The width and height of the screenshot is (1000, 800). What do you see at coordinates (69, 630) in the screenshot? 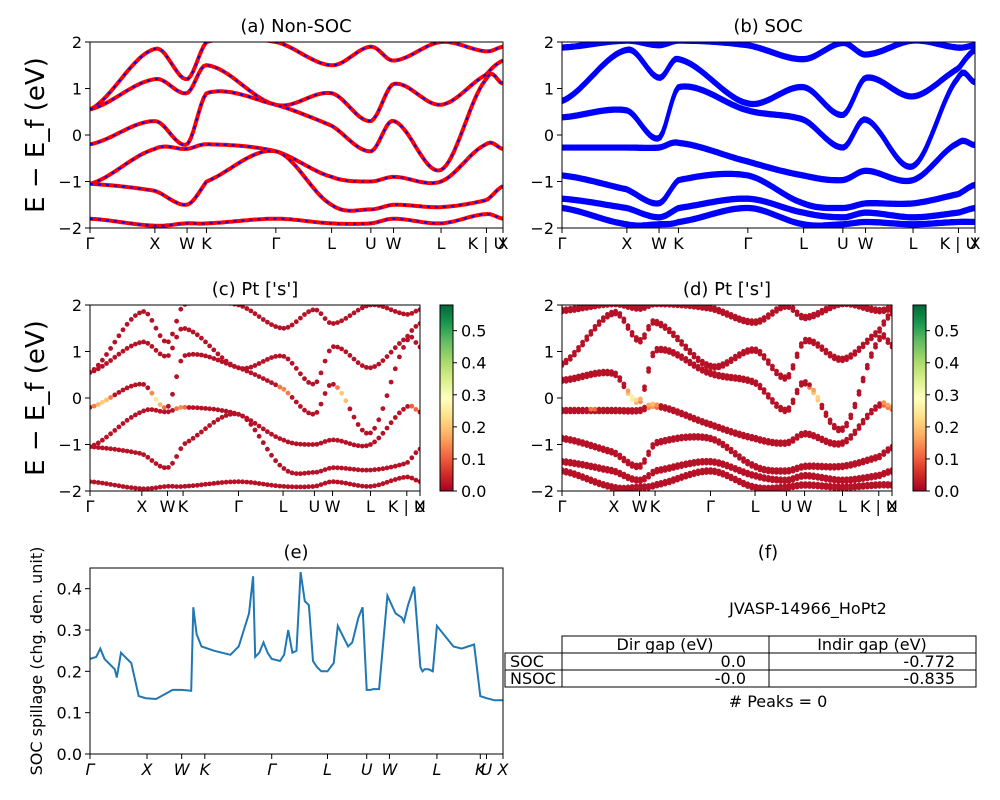
I see `y-tick-label: 0.3` at bounding box center [69, 630].